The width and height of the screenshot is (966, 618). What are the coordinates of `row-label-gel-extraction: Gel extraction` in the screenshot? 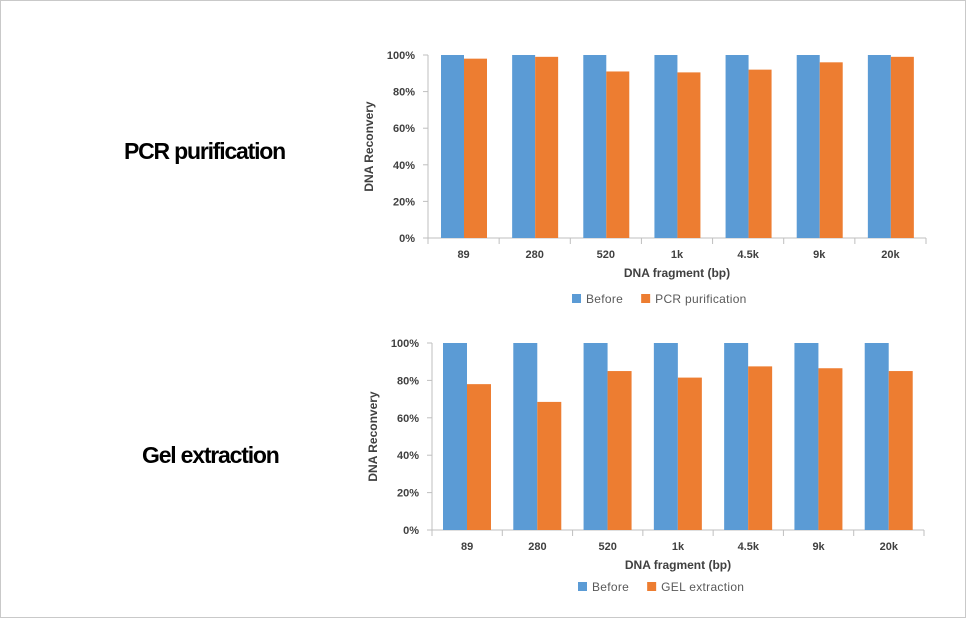 It's located at (211, 455).